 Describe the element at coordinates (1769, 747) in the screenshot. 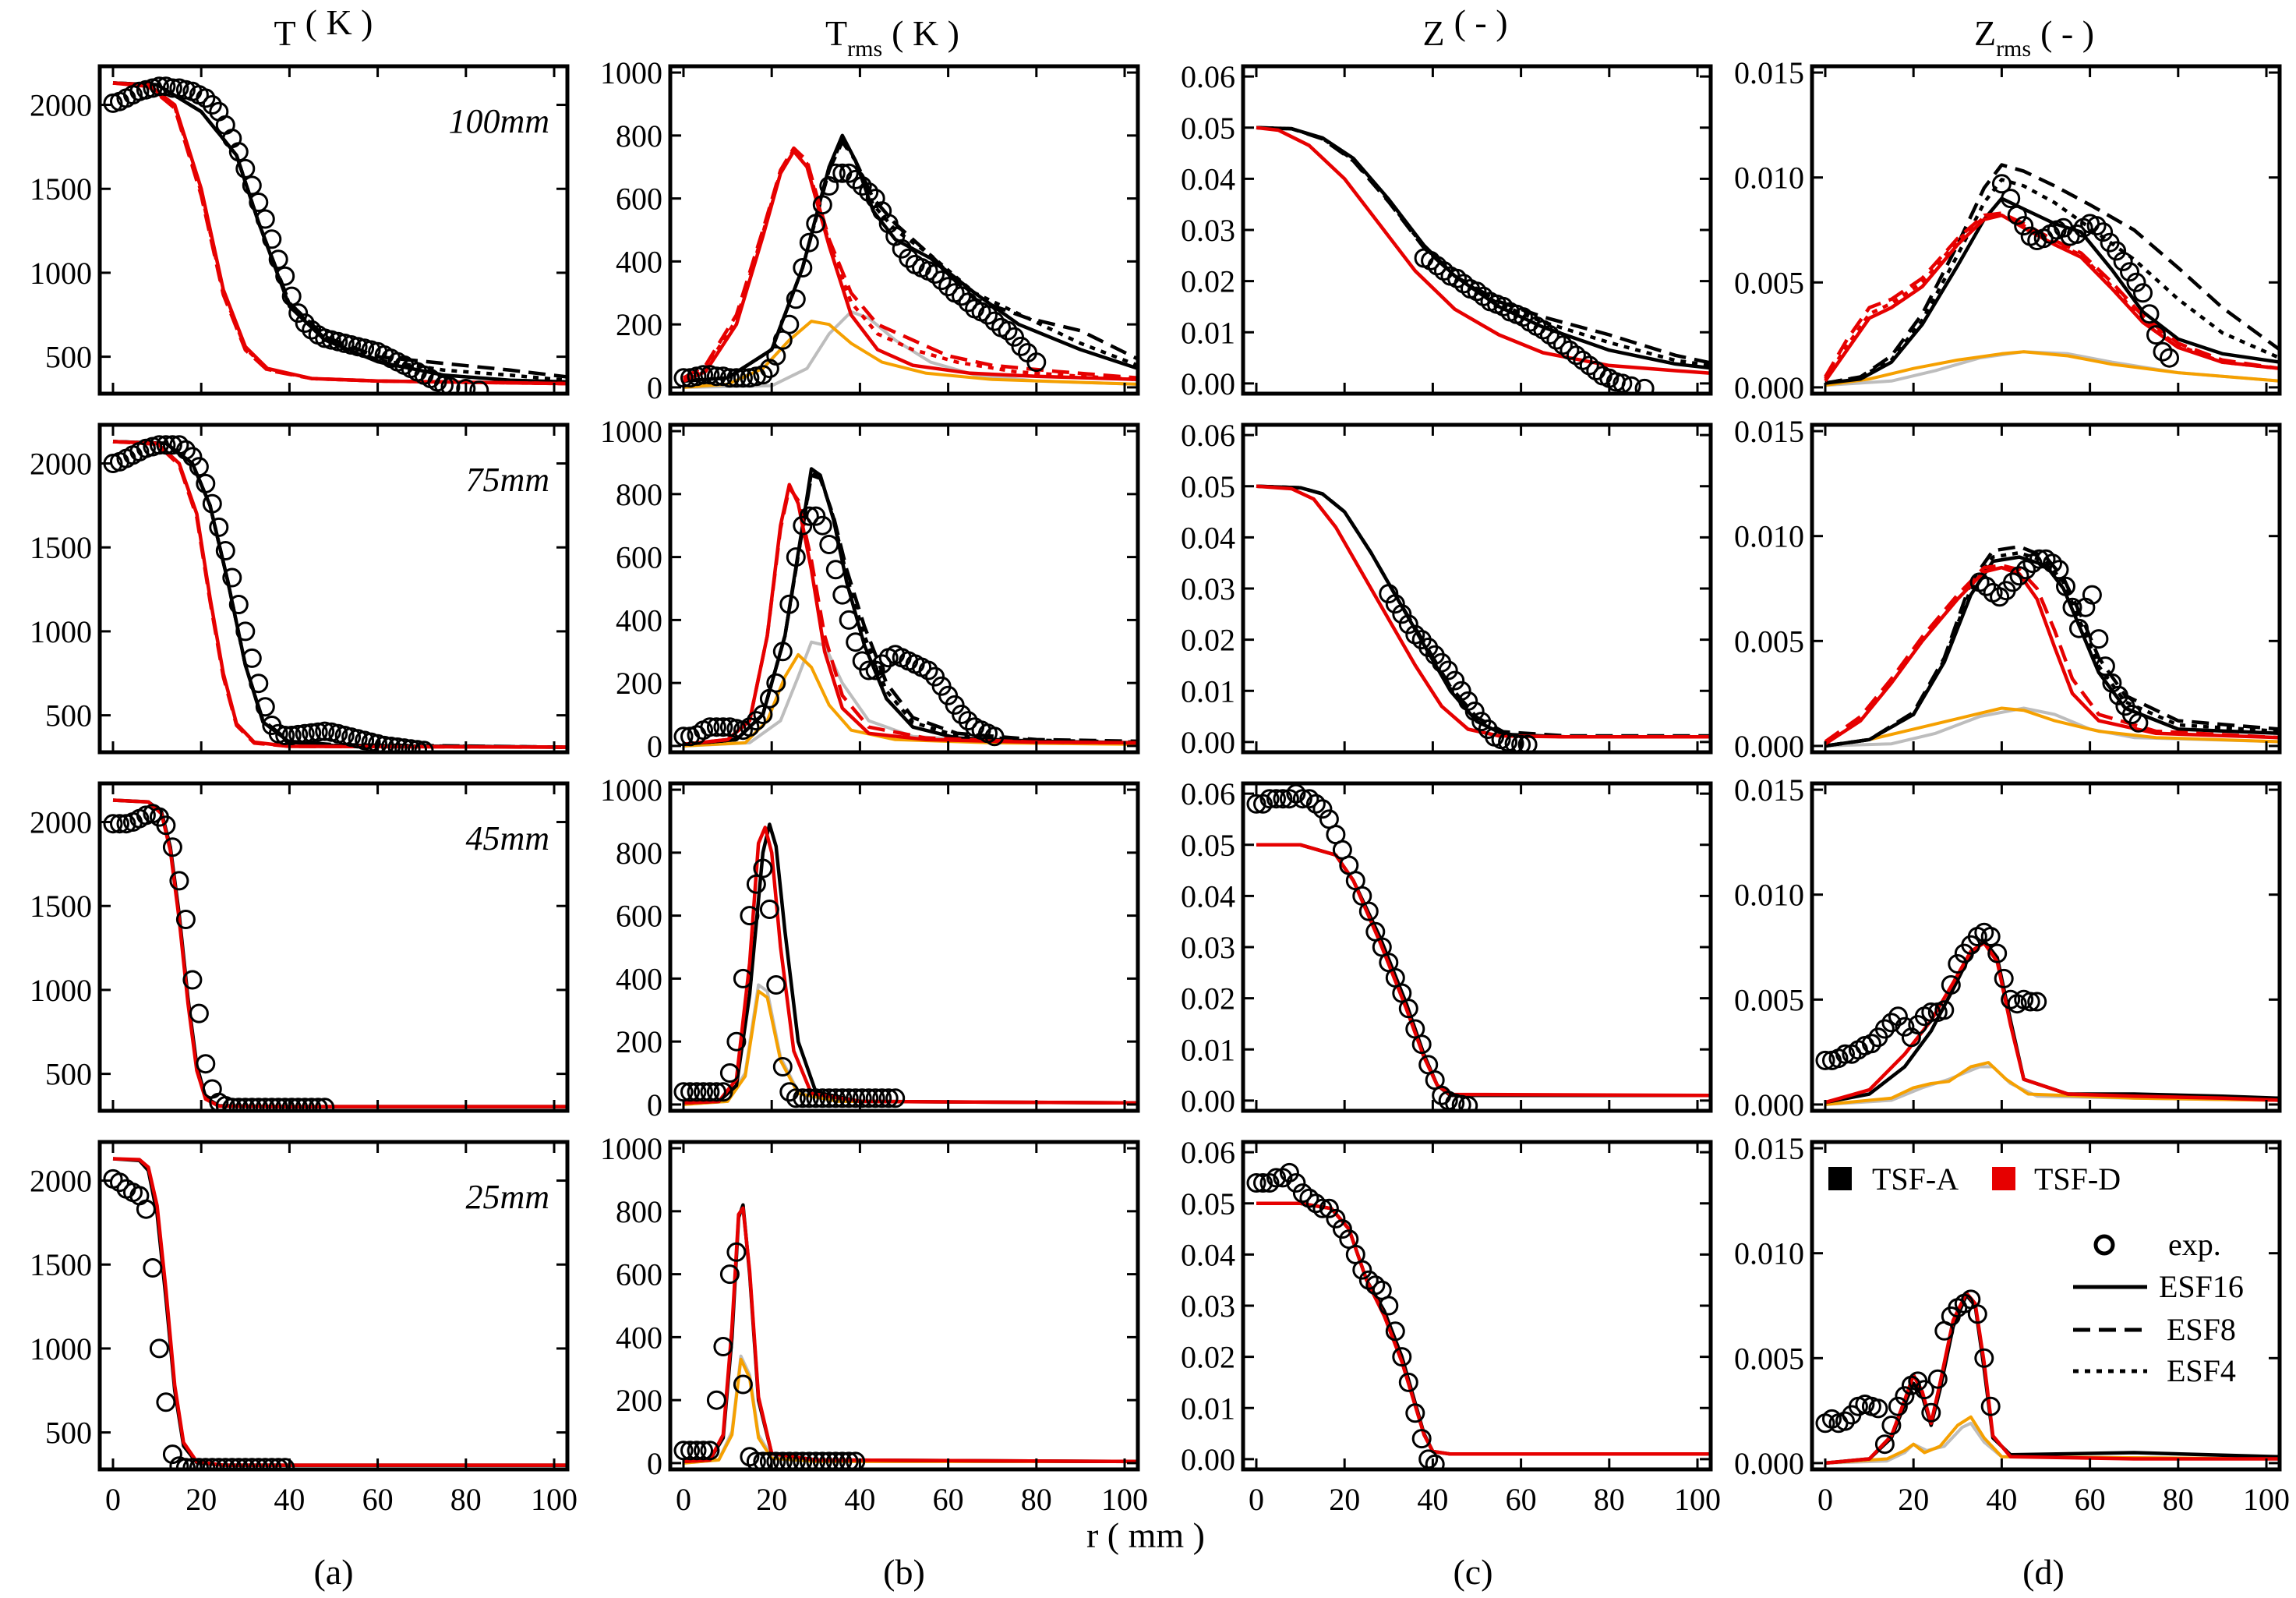

I see `y-tick-label: 0.000` at that location.